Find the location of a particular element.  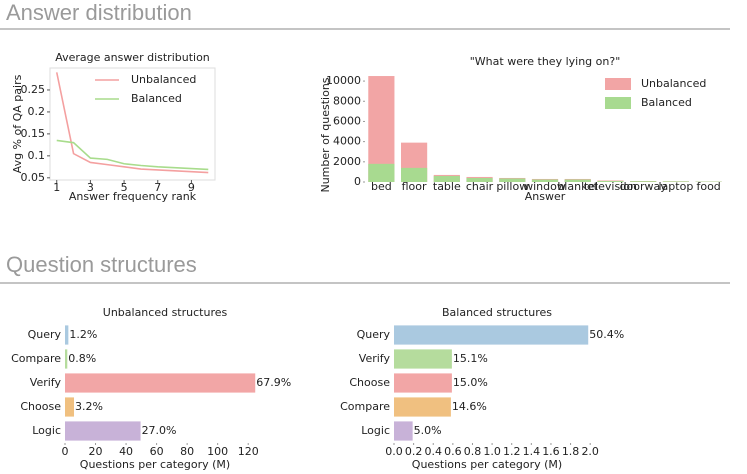

x-tick-label: 1.8 is located at coordinates (571, 451).